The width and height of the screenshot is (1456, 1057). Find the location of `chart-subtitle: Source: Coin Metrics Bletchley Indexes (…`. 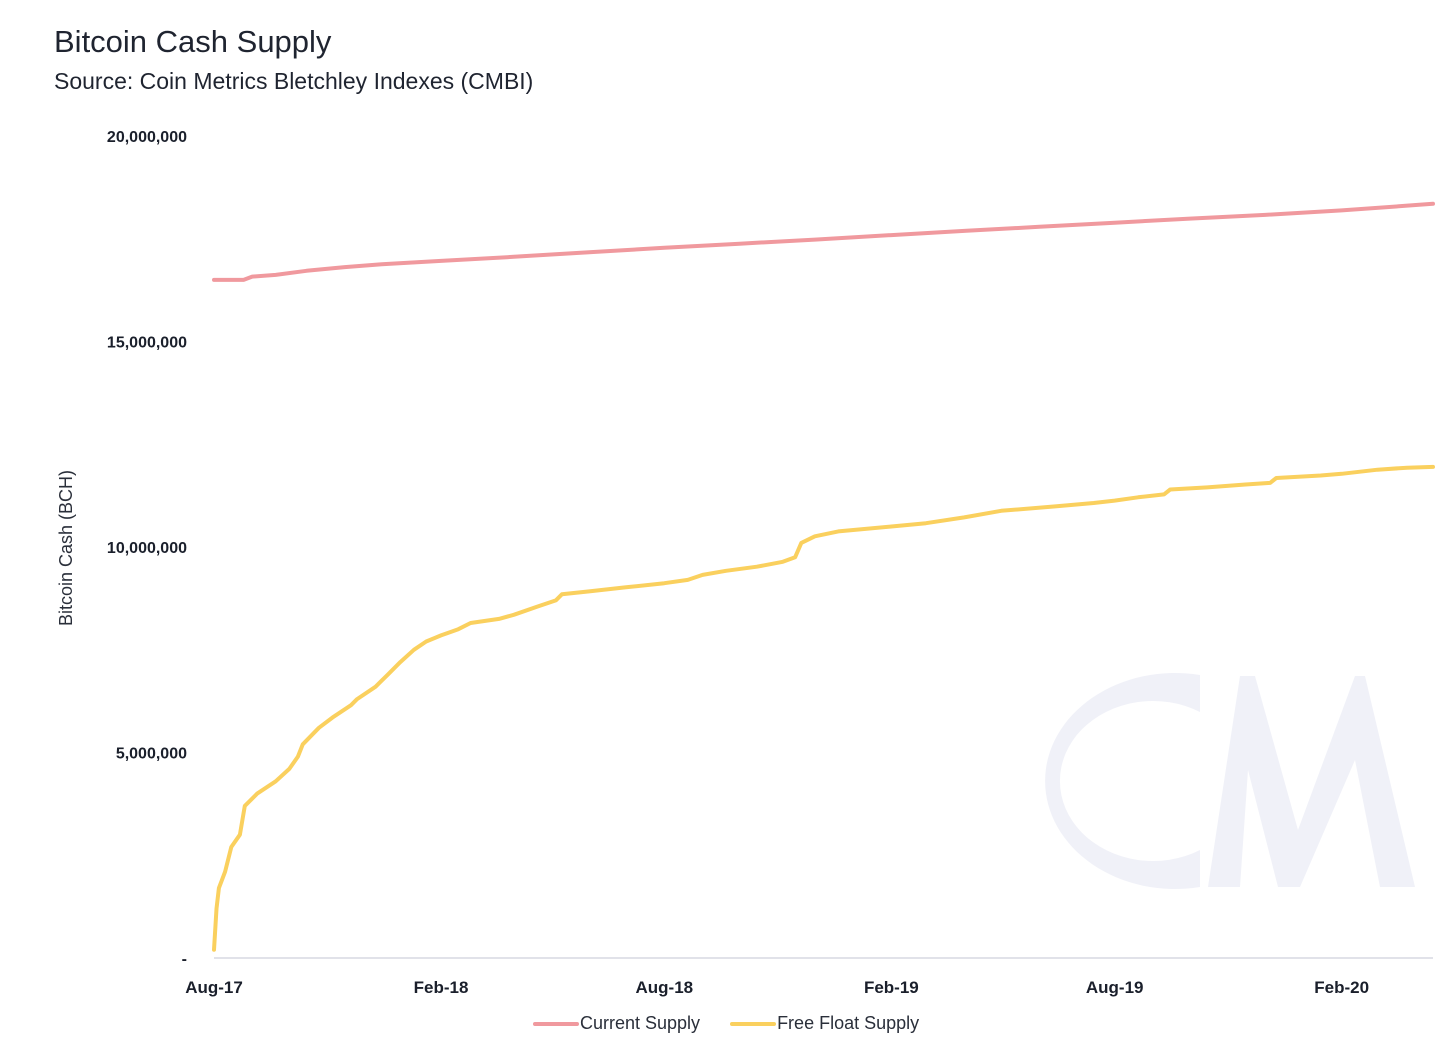

chart-subtitle: Source: Coin Metrics Bletchley Indexes (… is located at coordinates (294, 81).